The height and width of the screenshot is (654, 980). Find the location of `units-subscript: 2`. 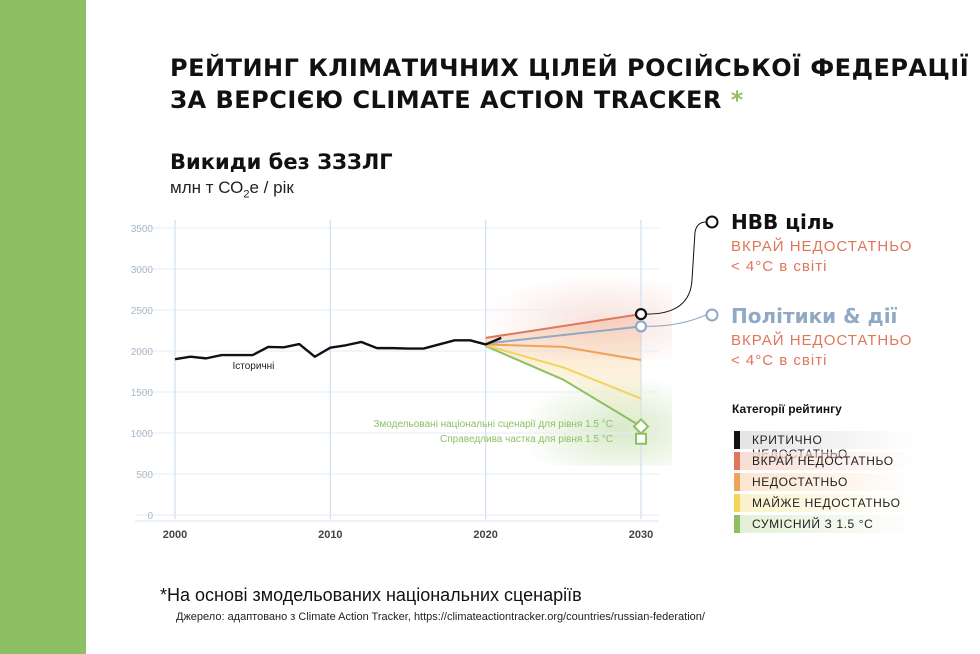

units-subscript: 2 is located at coordinates (246, 194).